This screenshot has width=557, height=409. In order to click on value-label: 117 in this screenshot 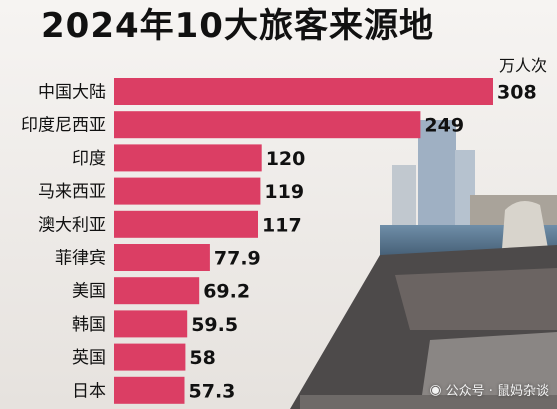, I will do `click(282, 225)`.